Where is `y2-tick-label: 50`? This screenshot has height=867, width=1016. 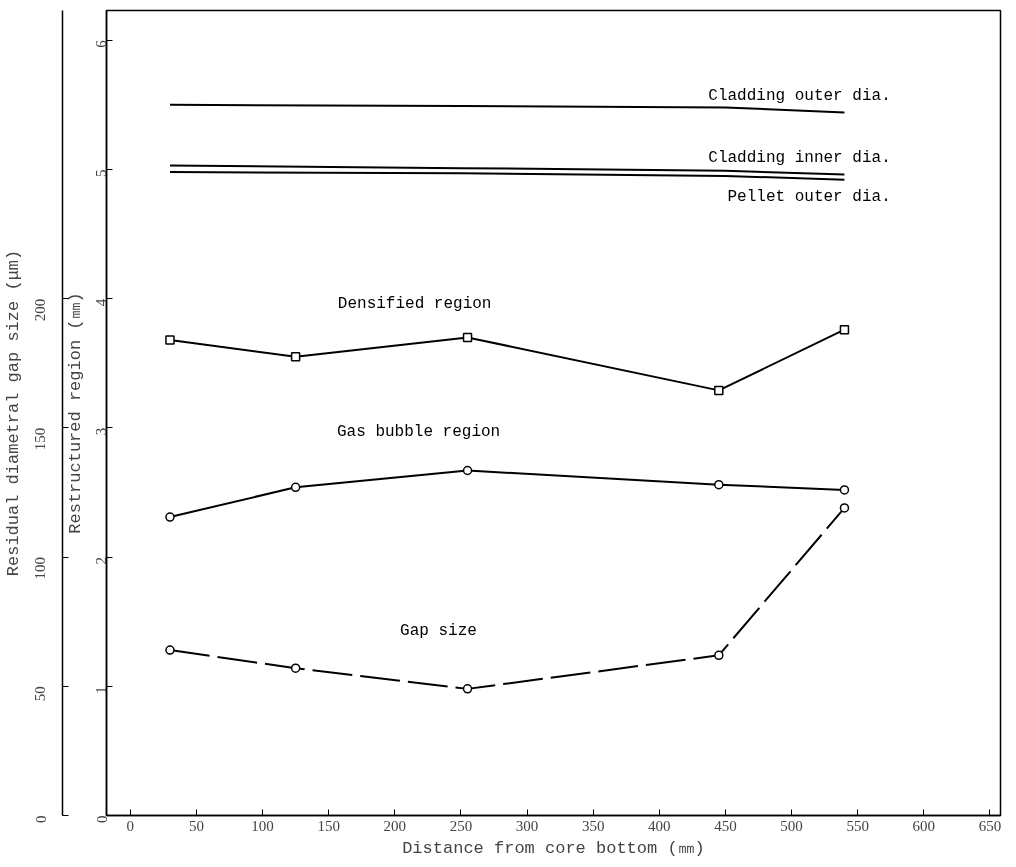
y2-tick-label: 50 is located at coordinates (40, 694).